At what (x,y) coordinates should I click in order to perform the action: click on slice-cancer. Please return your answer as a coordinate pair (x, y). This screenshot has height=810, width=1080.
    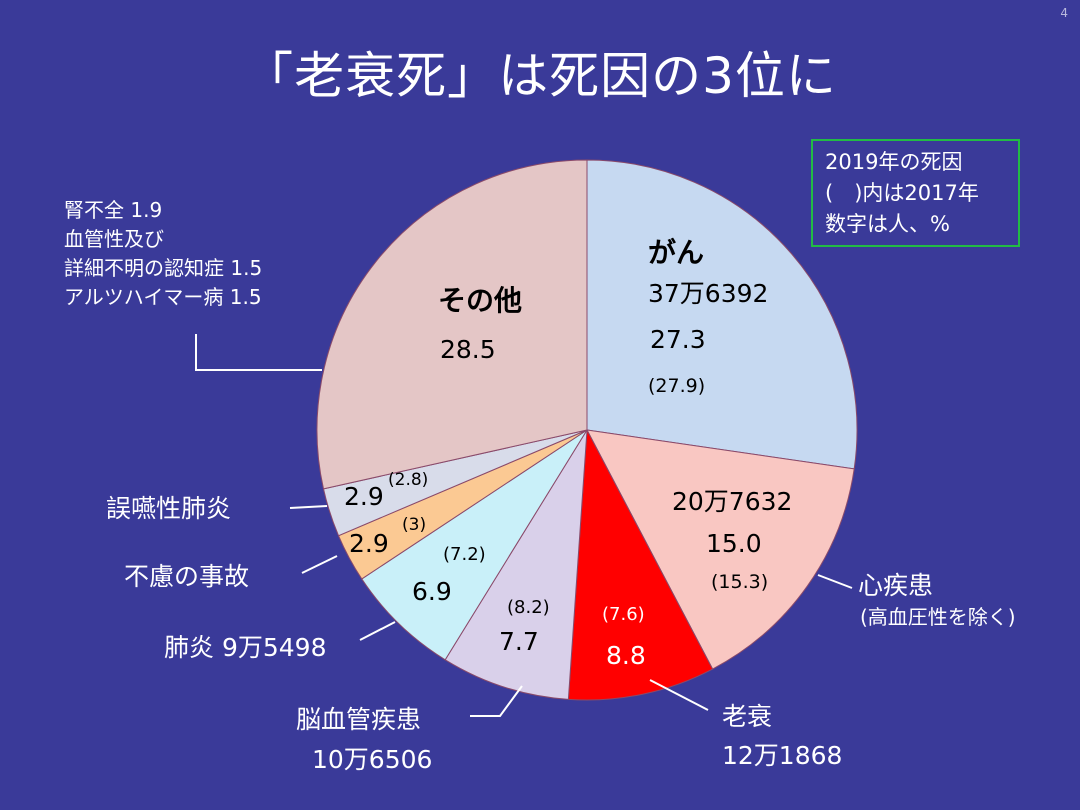
    Looking at the image, I should click on (722, 314).